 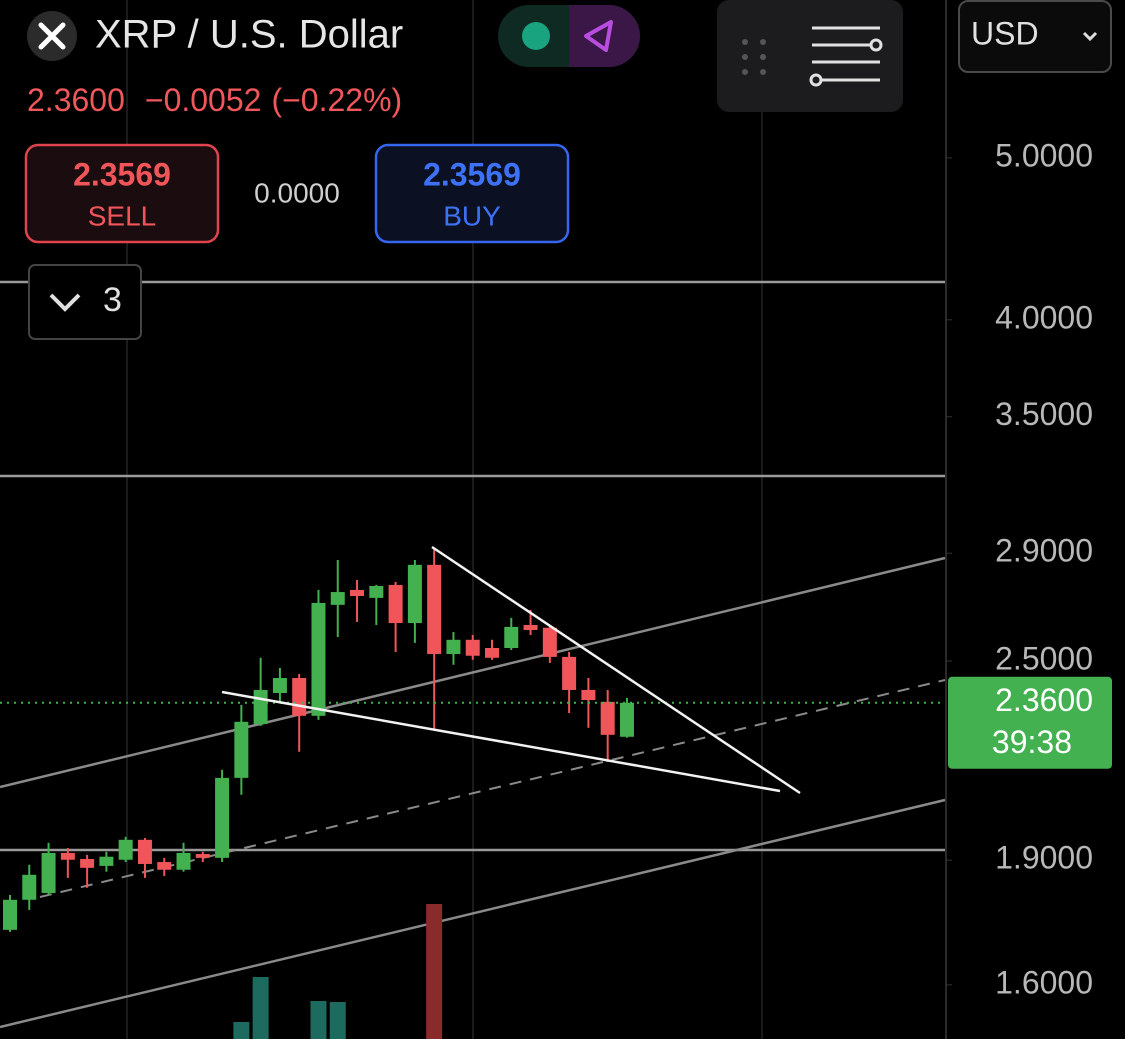 I want to click on y-tick-label: 1.9000, so click(x=1044, y=858).